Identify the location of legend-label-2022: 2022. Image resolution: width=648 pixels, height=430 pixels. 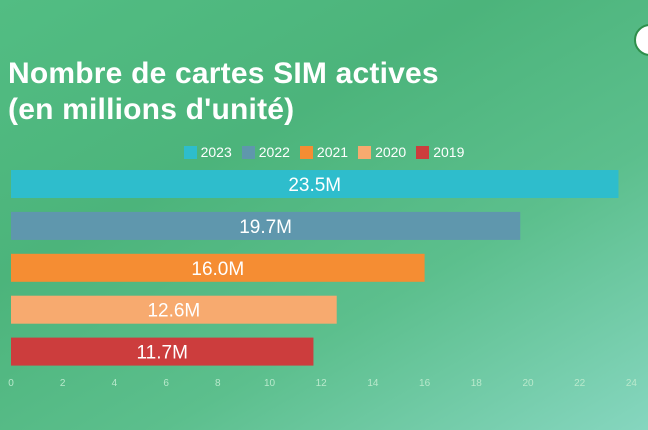
(274, 152).